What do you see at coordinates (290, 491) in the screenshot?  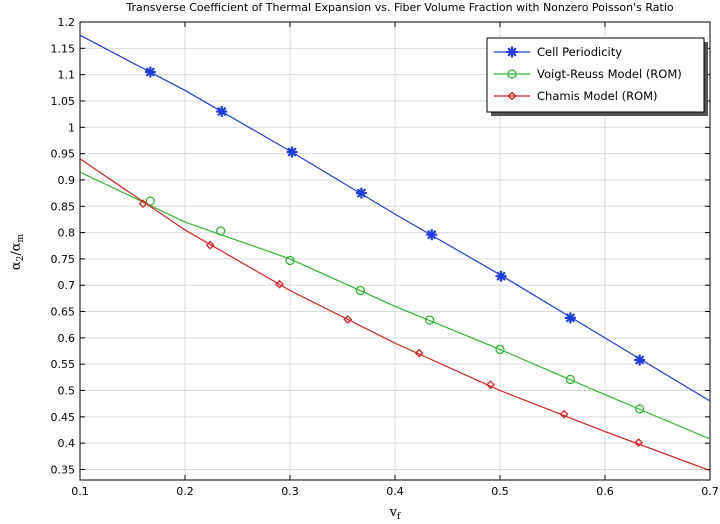 I see `x-tick-label: 0.3` at bounding box center [290, 491].